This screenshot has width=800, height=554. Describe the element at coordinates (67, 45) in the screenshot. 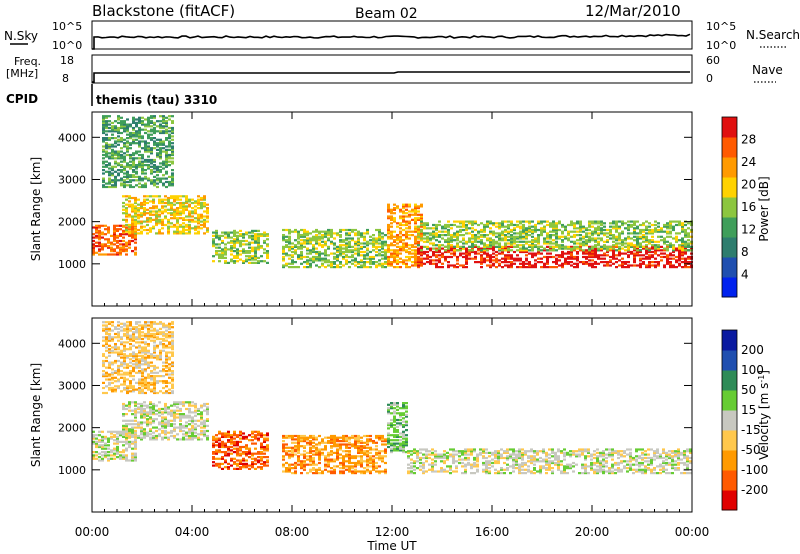

I see `noise-left-tick-bottom: 10^0` at that location.